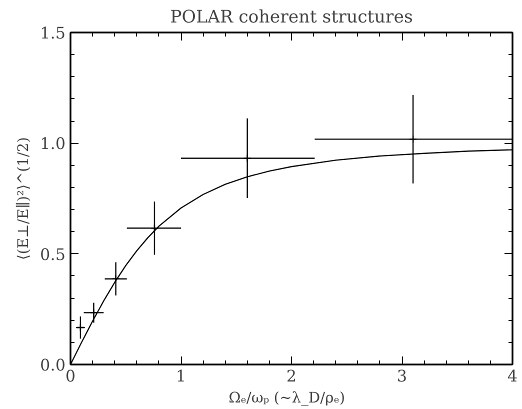 The image size is (522, 409). I want to click on y-tick-label: 1.0, so click(53, 144).